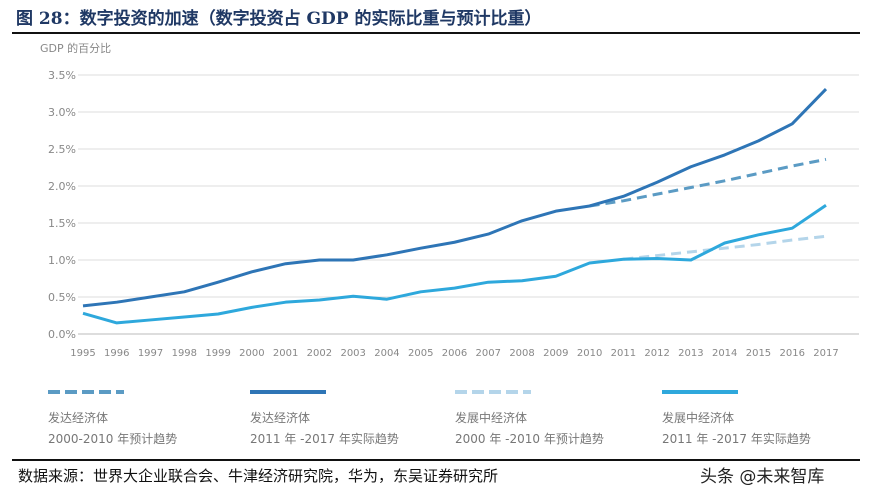 This screenshot has width=872, height=498. I want to click on y-tick-label: 1.5%, so click(62, 223).